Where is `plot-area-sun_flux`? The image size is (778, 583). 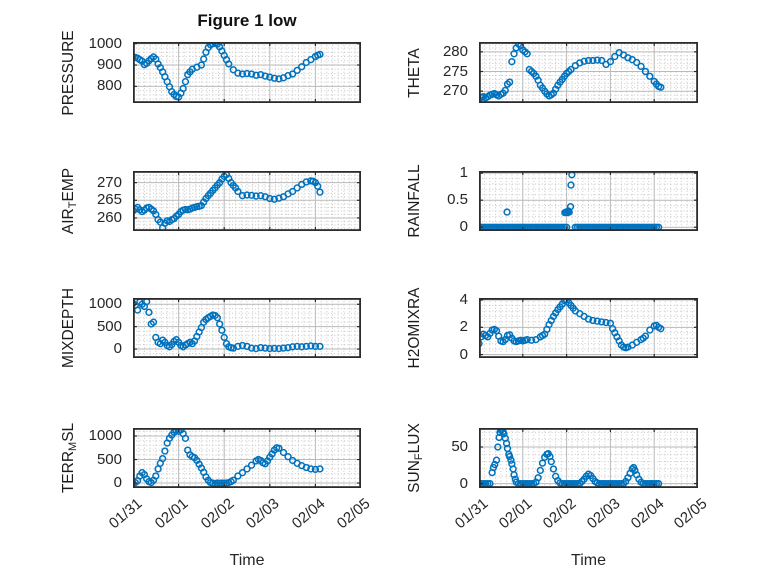 plot-area-sun_flux is located at coordinates (588, 458).